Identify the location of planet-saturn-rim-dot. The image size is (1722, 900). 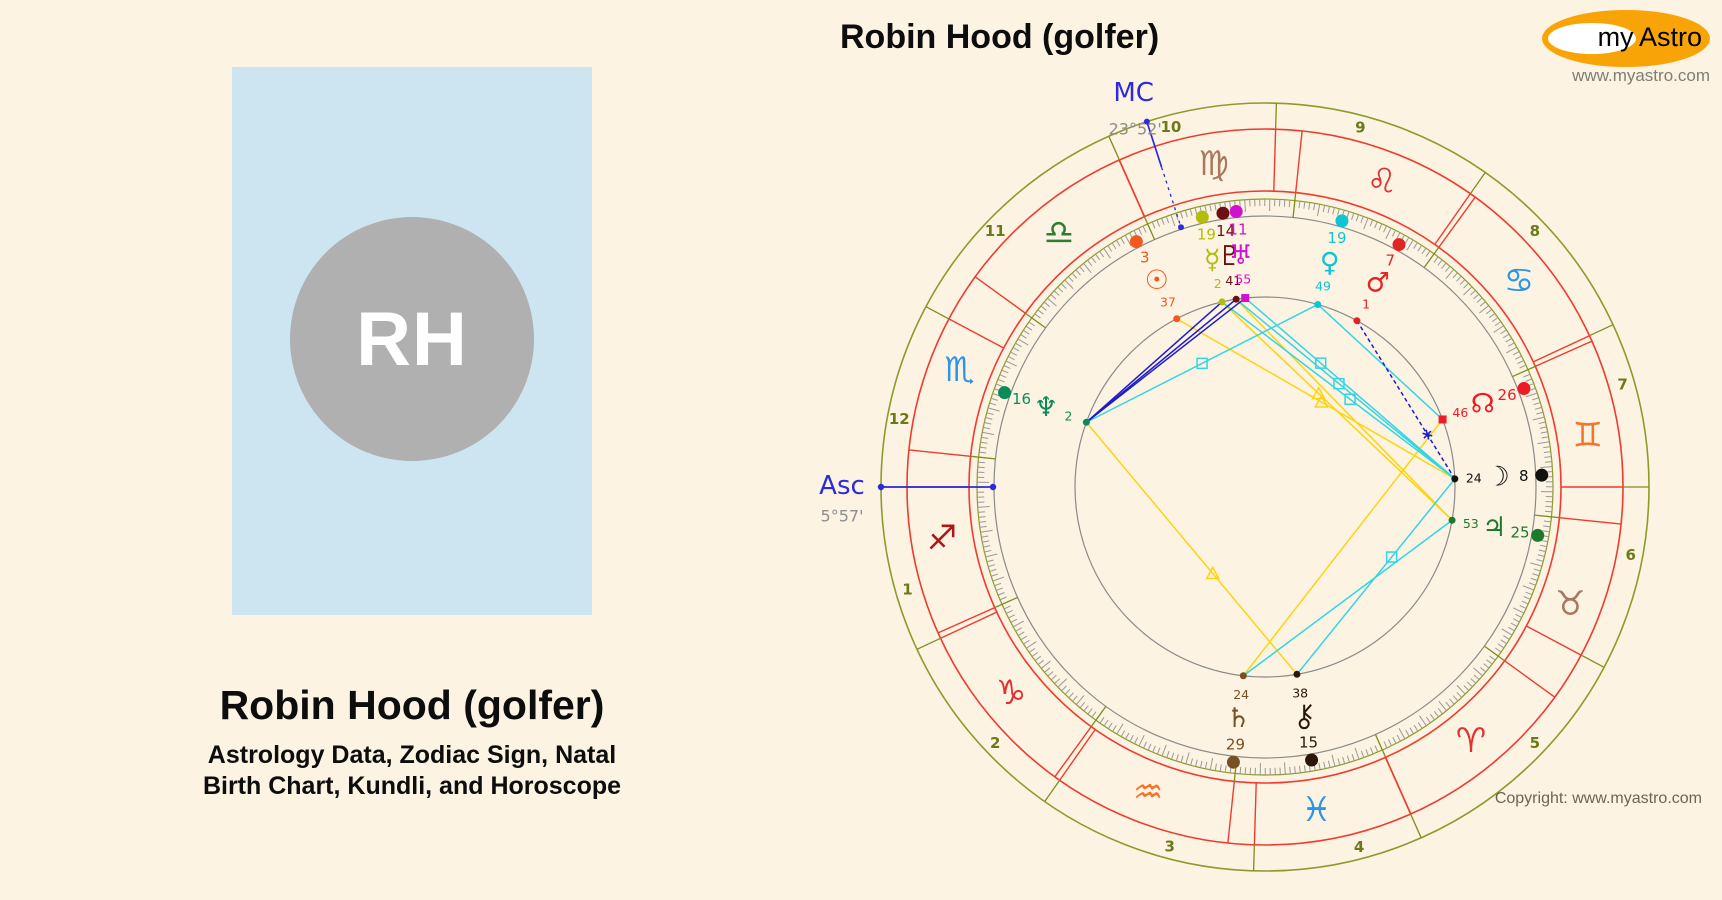
(1233, 762).